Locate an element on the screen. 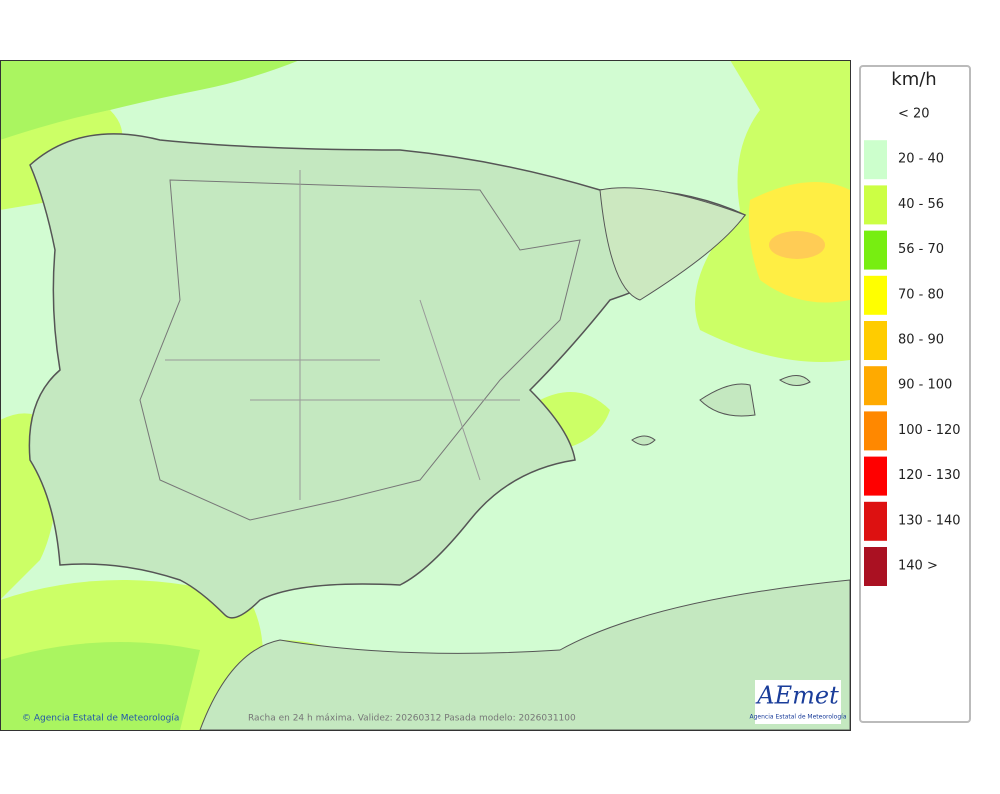  legend-label: 40 - 56 is located at coordinates (921, 204).